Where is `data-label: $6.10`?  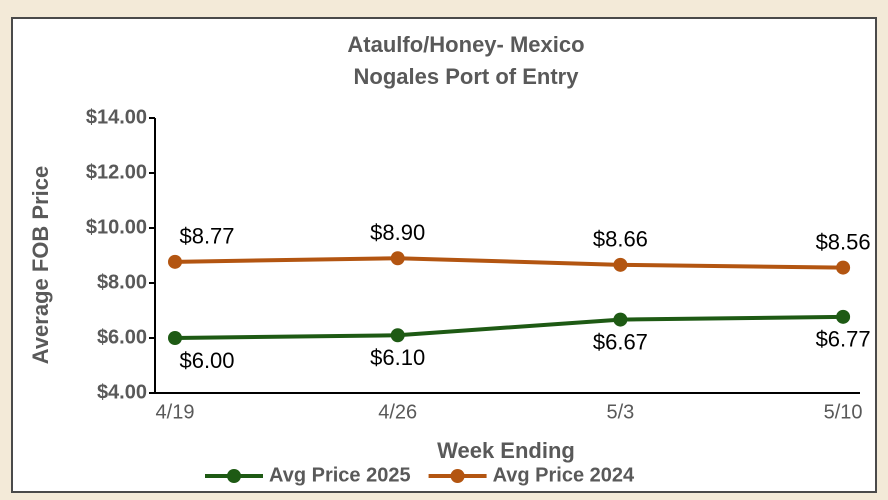 data-label: $6.10 is located at coordinates (397, 357).